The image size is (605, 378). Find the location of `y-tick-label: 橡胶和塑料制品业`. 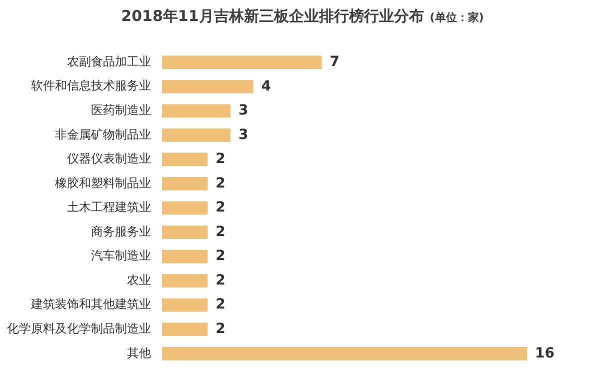

y-tick-label: 橡胶和塑料制品业 is located at coordinates (103, 183).